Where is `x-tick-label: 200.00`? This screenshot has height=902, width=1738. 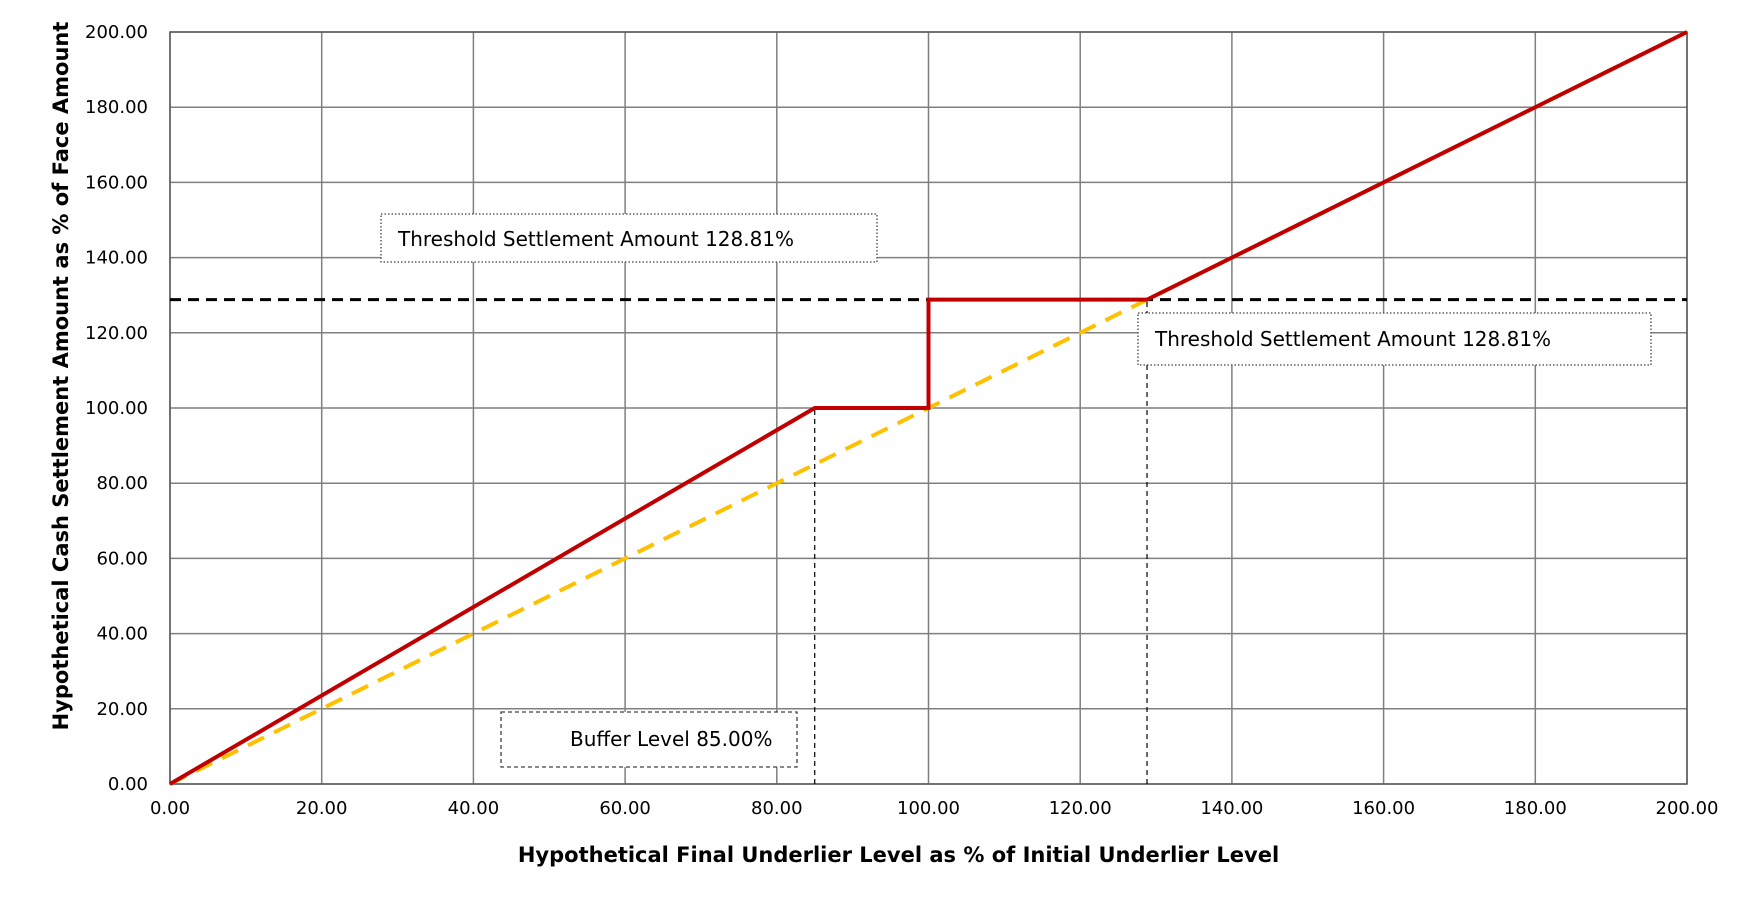 x-tick-label: 200.00 is located at coordinates (1687, 808).